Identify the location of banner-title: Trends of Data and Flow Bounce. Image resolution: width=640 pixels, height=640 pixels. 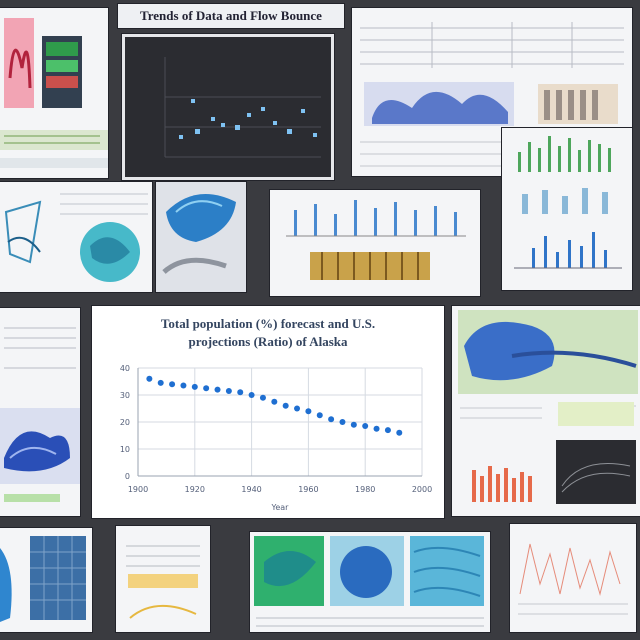
(231, 15).